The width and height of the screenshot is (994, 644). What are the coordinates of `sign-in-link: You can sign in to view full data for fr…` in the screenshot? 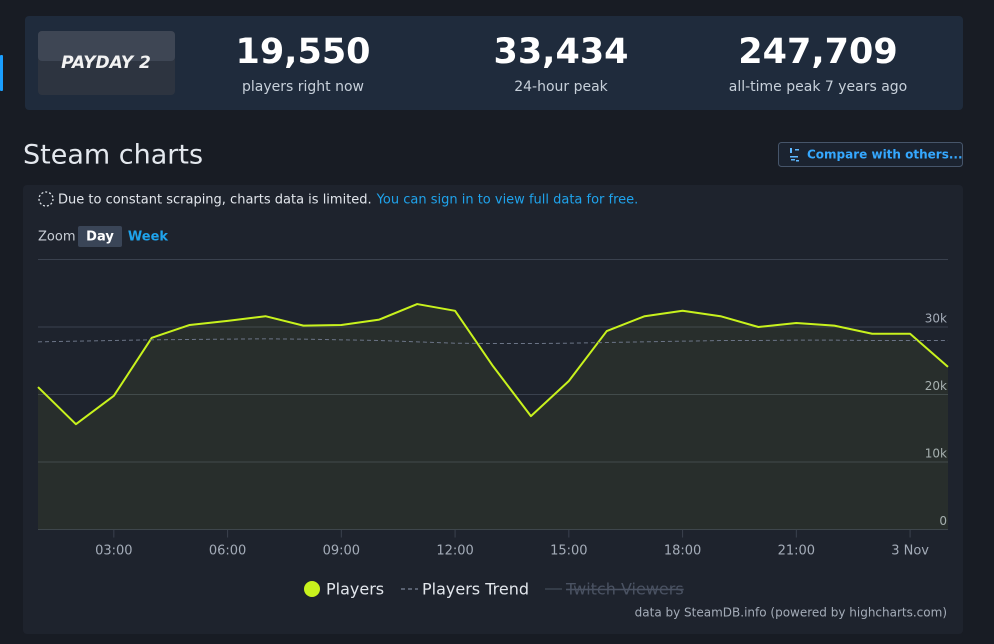 It's located at (507, 200).